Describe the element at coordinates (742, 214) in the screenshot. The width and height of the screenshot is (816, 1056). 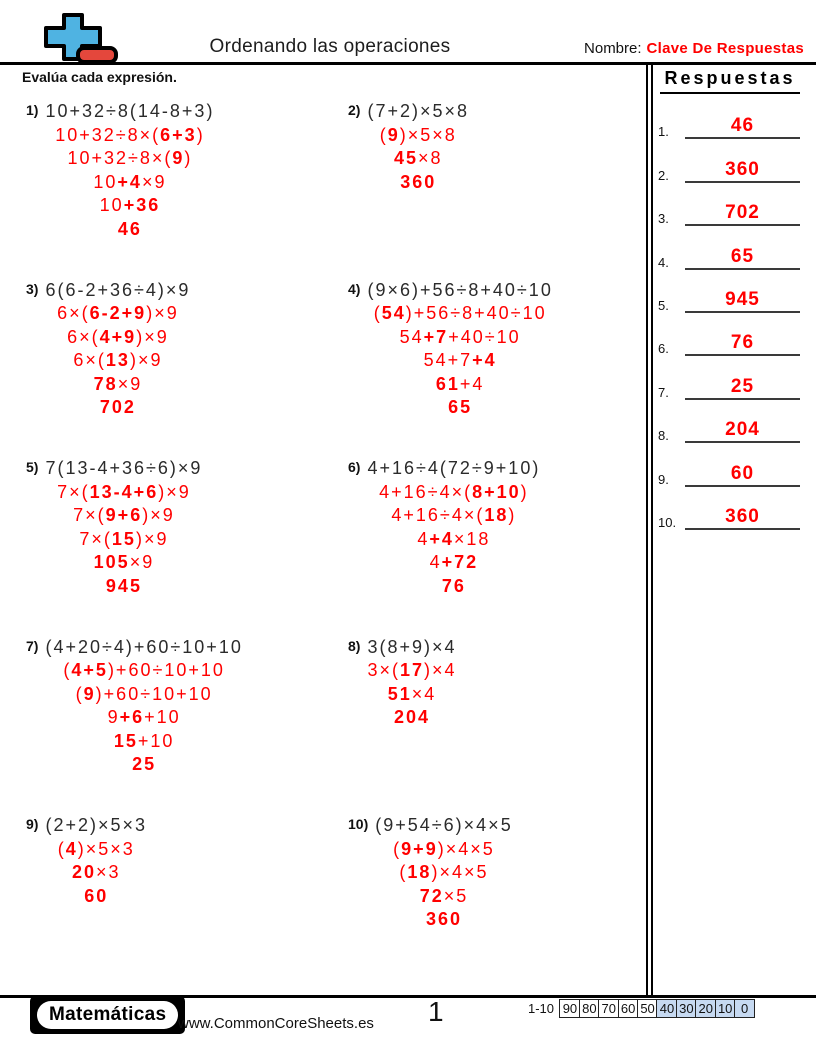
I see `answer-value: 702` at that location.